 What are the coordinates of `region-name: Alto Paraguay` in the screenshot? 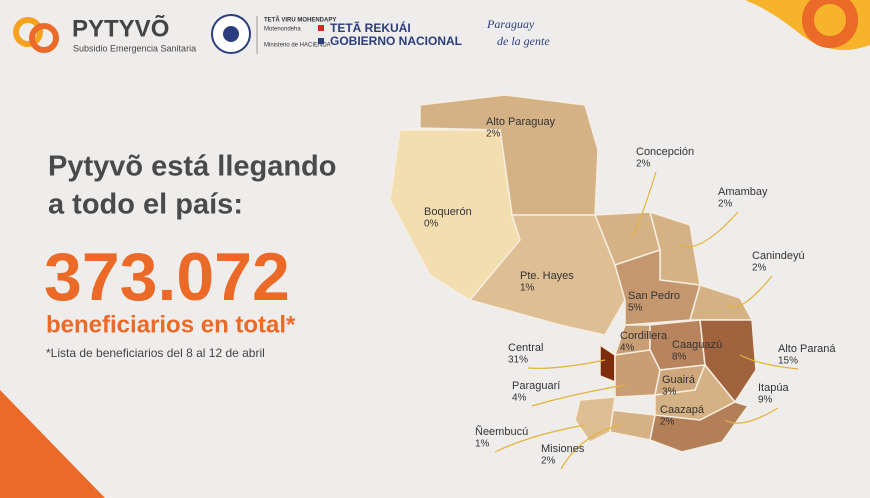 It's located at (521, 122).